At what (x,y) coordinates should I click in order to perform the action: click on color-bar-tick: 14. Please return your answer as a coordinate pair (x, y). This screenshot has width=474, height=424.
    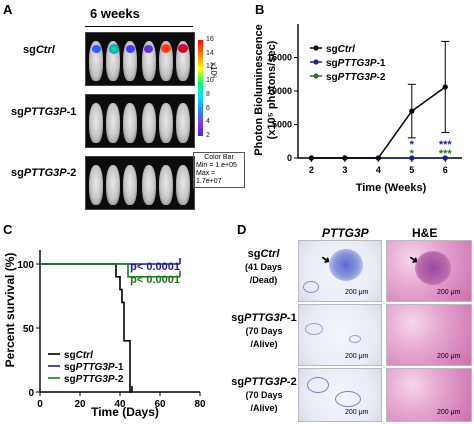
    Looking at the image, I should click on (210, 53).